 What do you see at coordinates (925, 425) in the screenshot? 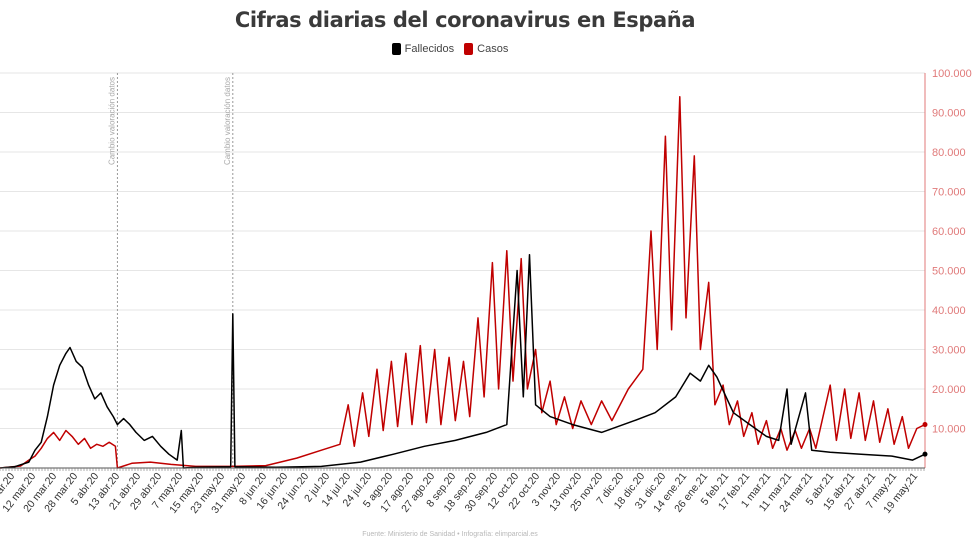
I see `series-endpoint-casos` at bounding box center [925, 425].